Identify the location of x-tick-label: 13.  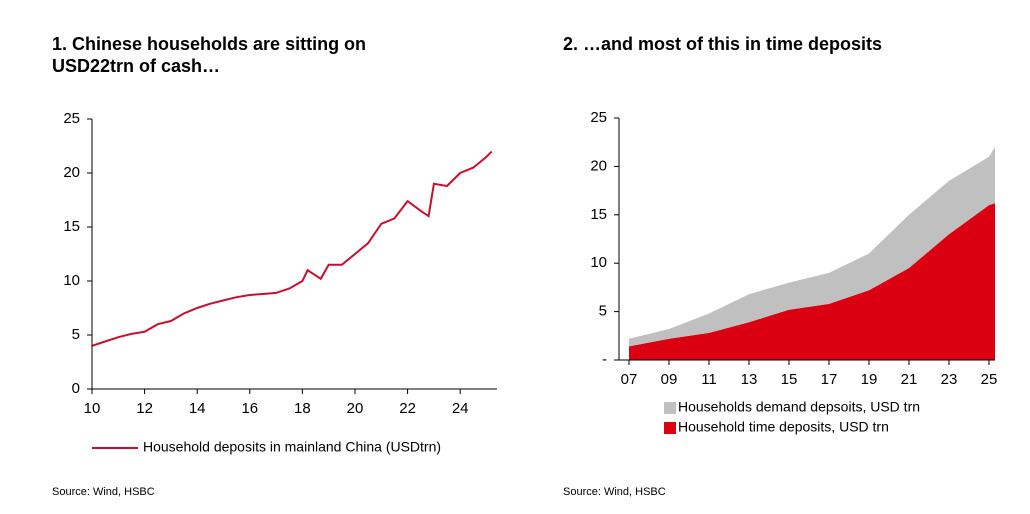
(749, 379).